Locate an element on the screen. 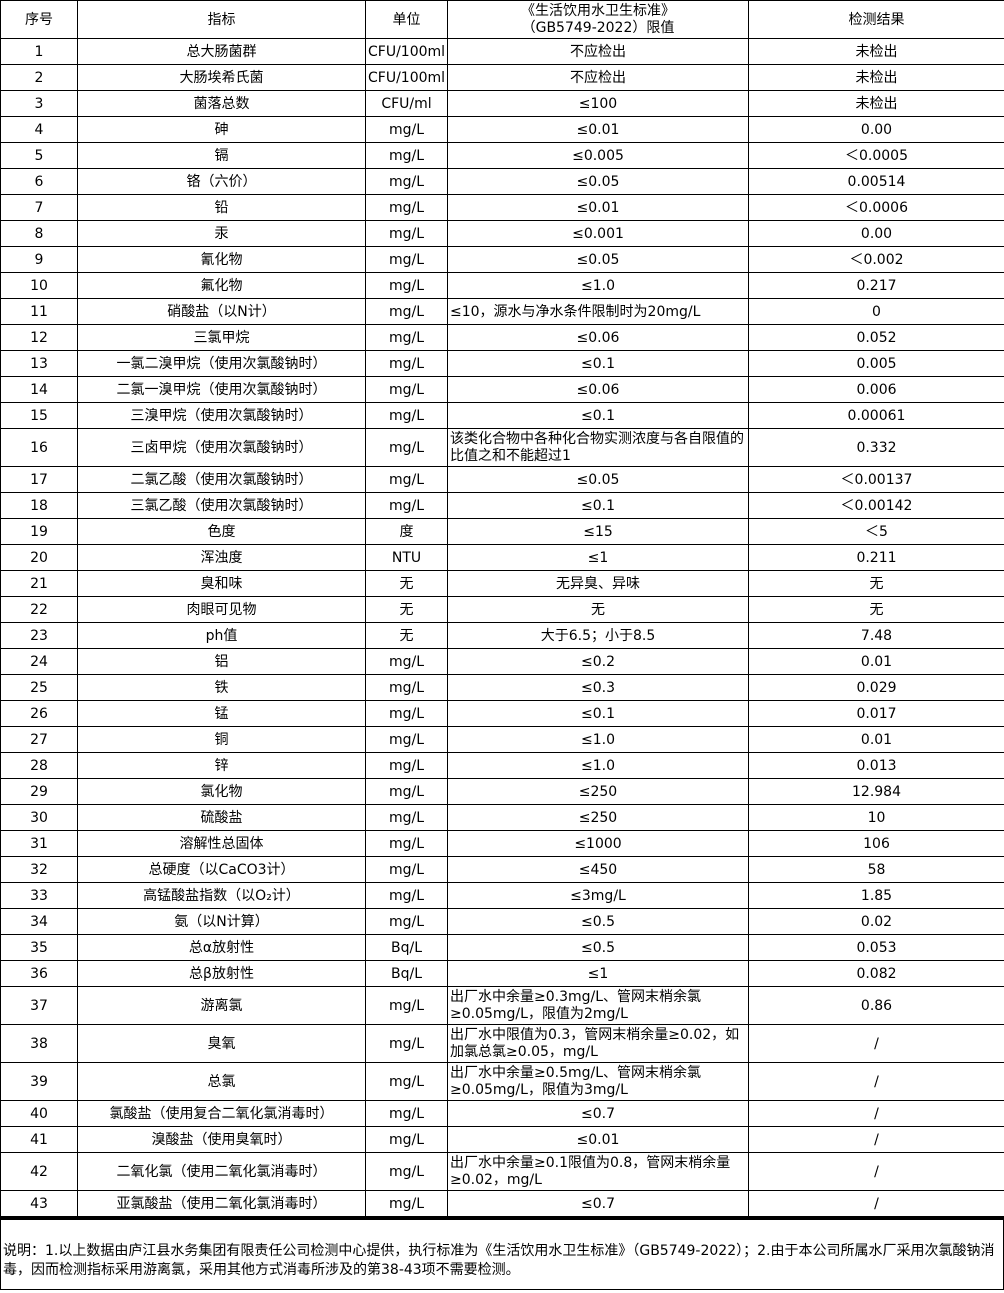 This screenshot has height=1293, width=1004. cell-unit: Bq/L is located at coordinates (406, 973).